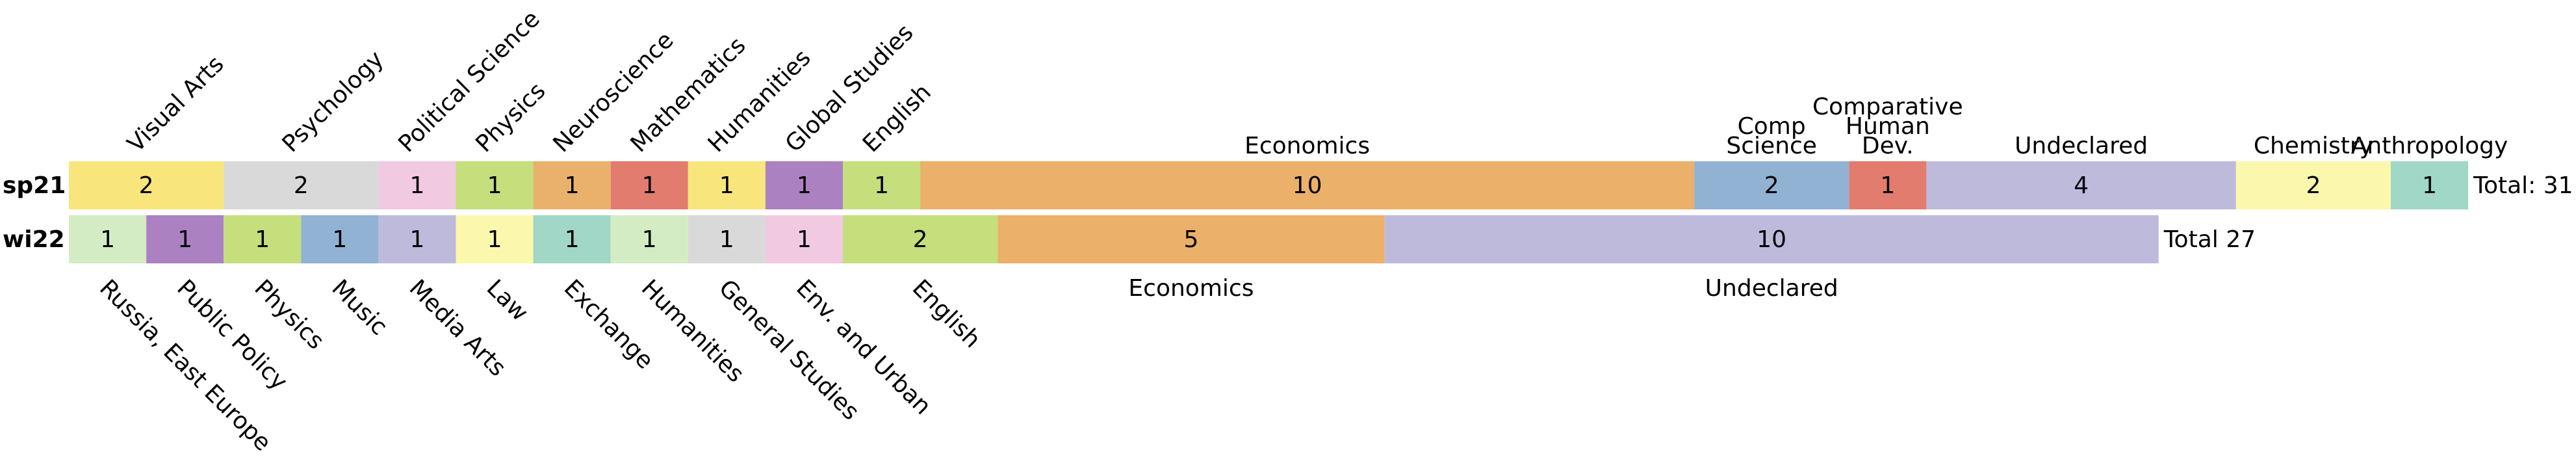 The height and width of the screenshot is (463, 2576). I want to click on value-label: 5, so click(1190, 239).